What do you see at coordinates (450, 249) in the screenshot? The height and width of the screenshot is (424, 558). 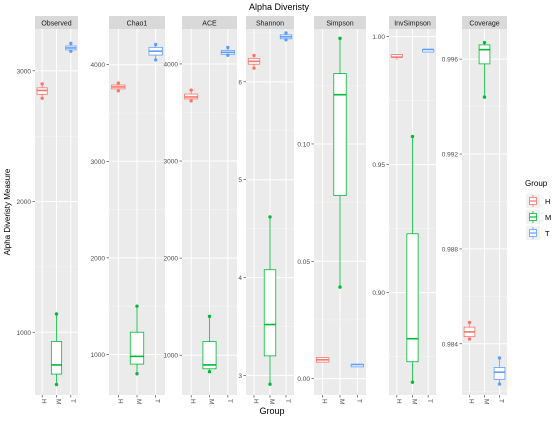 I see `y-tick-label: 0.988` at bounding box center [450, 249].